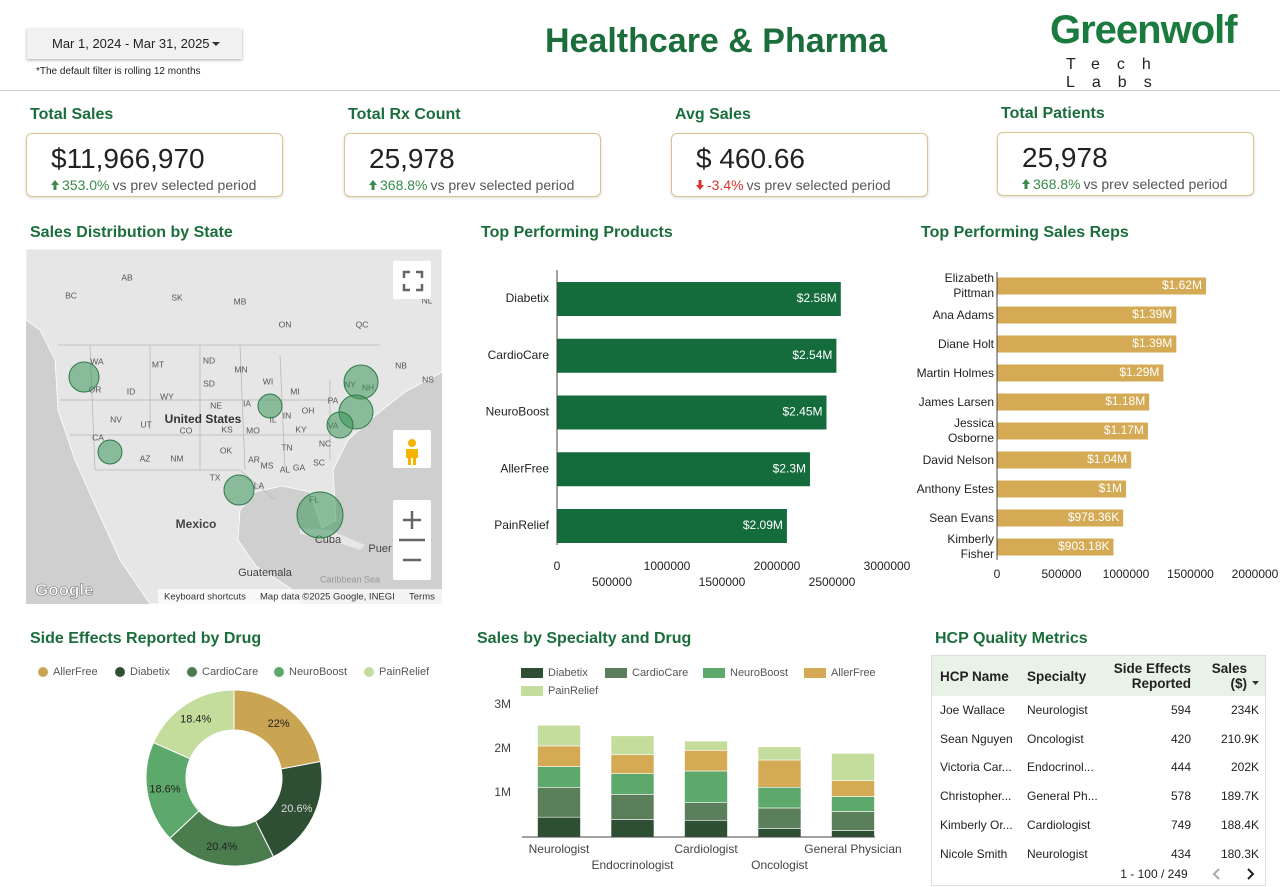 The image size is (1280, 887). Describe the element at coordinates (974, 853) in the screenshot. I see `table-cell: Nicole Smith` at that location.